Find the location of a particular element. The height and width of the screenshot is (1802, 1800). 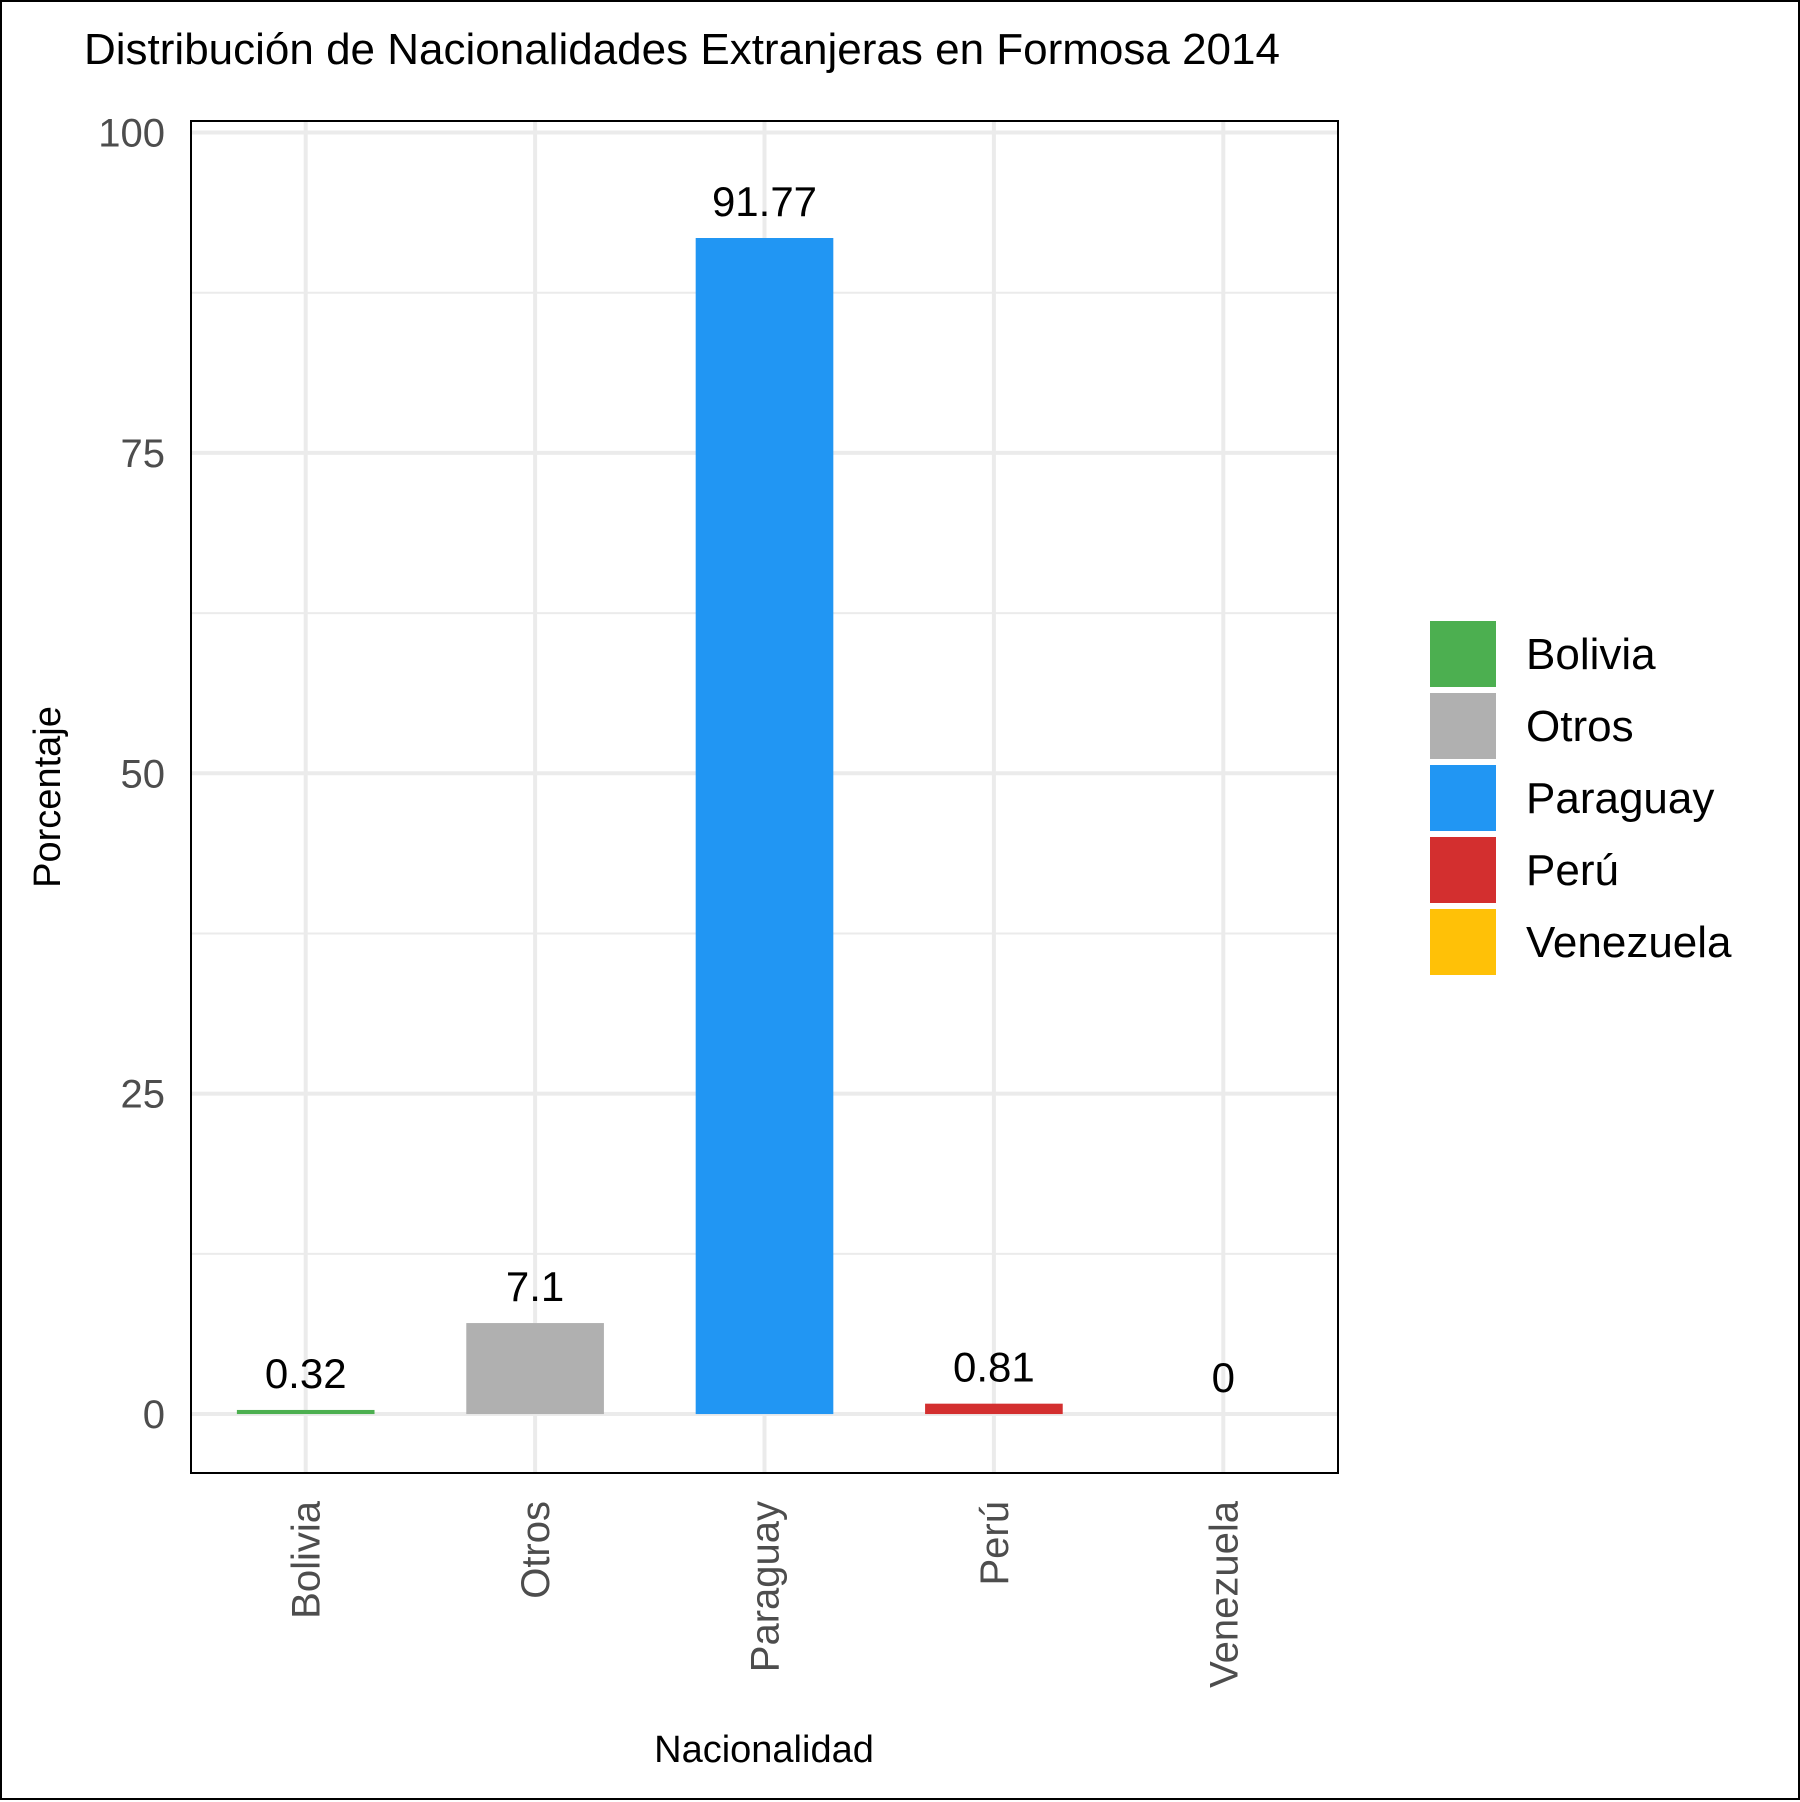

bar-perú is located at coordinates (994, 1409).